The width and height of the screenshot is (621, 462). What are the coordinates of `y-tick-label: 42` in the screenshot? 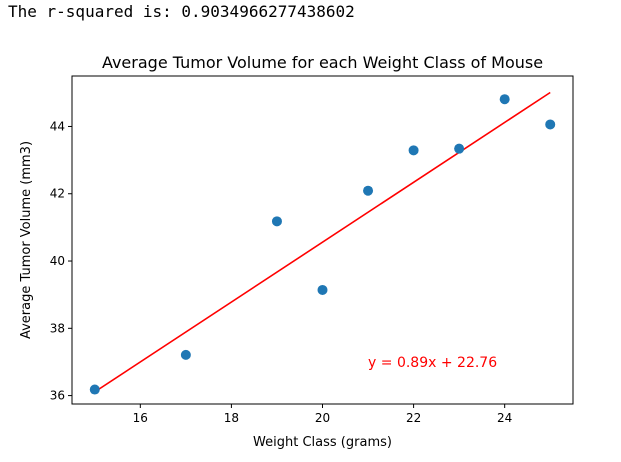 It's located at (57, 194).